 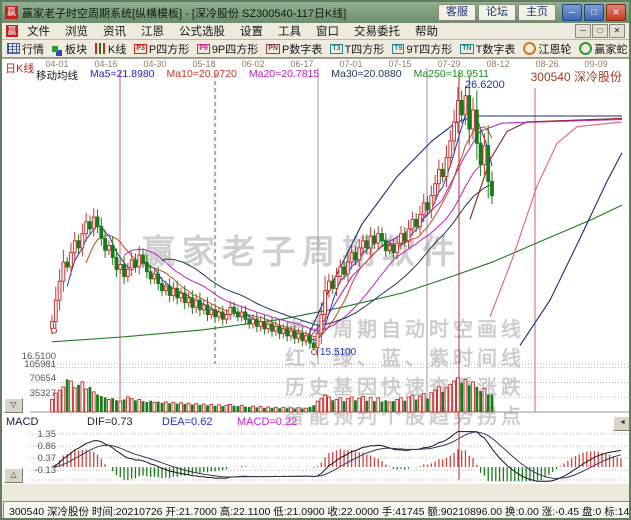 What do you see at coordinates (530, 48) in the screenshot?
I see `wheel-icon` at bounding box center [530, 48].